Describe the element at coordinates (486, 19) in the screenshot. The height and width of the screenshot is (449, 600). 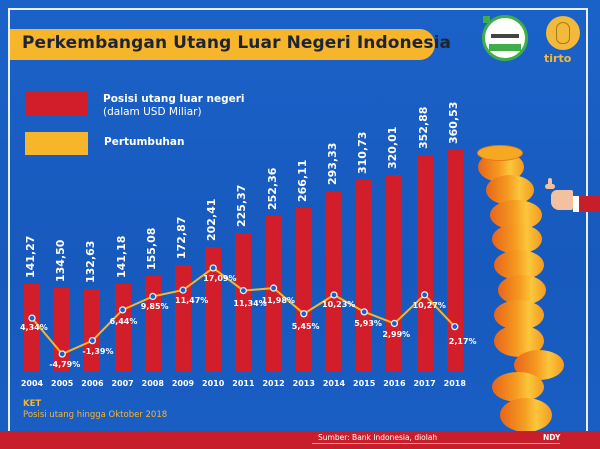
I see `badge-corner-icon` at that location.